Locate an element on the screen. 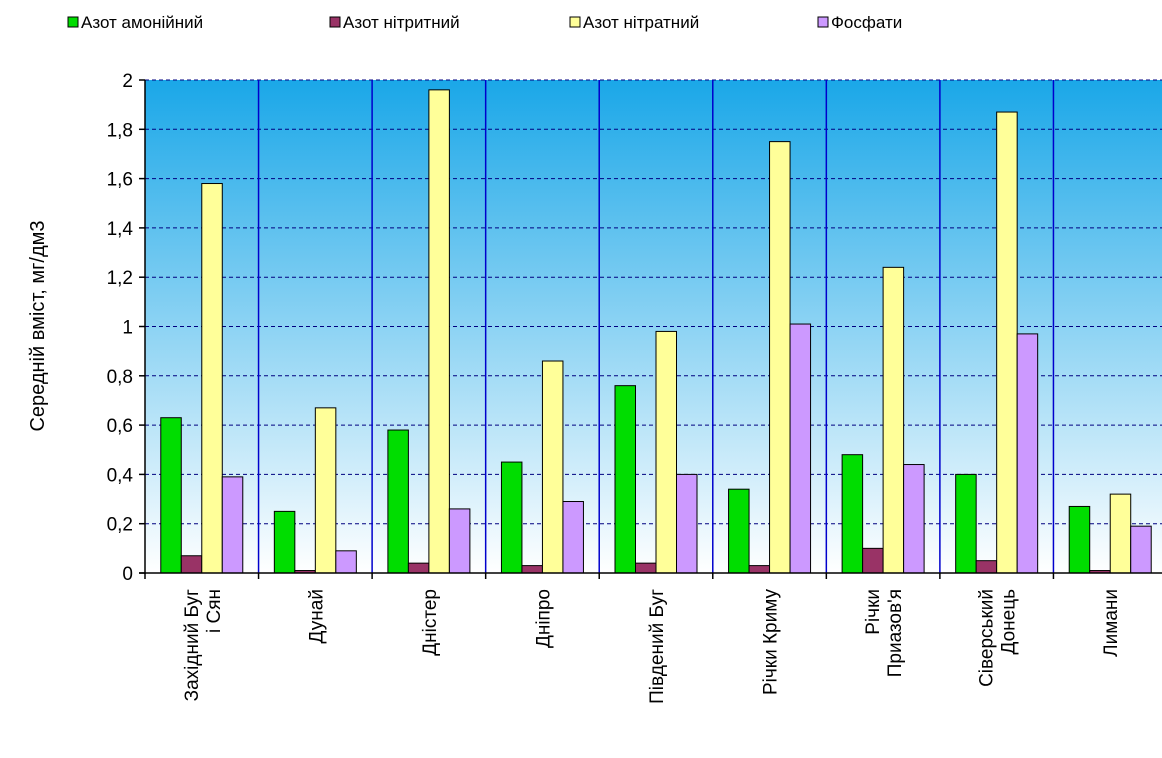 This screenshot has height=758, width=1162. y-tick-label: 1,6 is located at coordinates (120, 180).